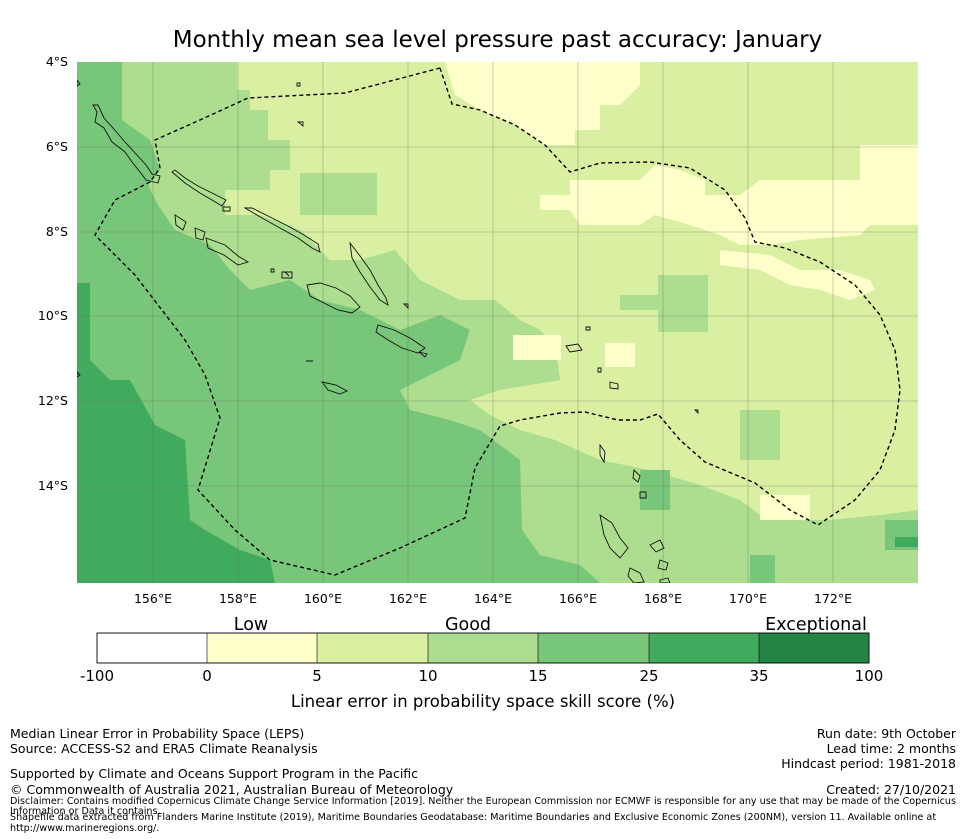 The width and height of the screenshot is (965, 839). I want to click on makira-island, so click(400, 339).